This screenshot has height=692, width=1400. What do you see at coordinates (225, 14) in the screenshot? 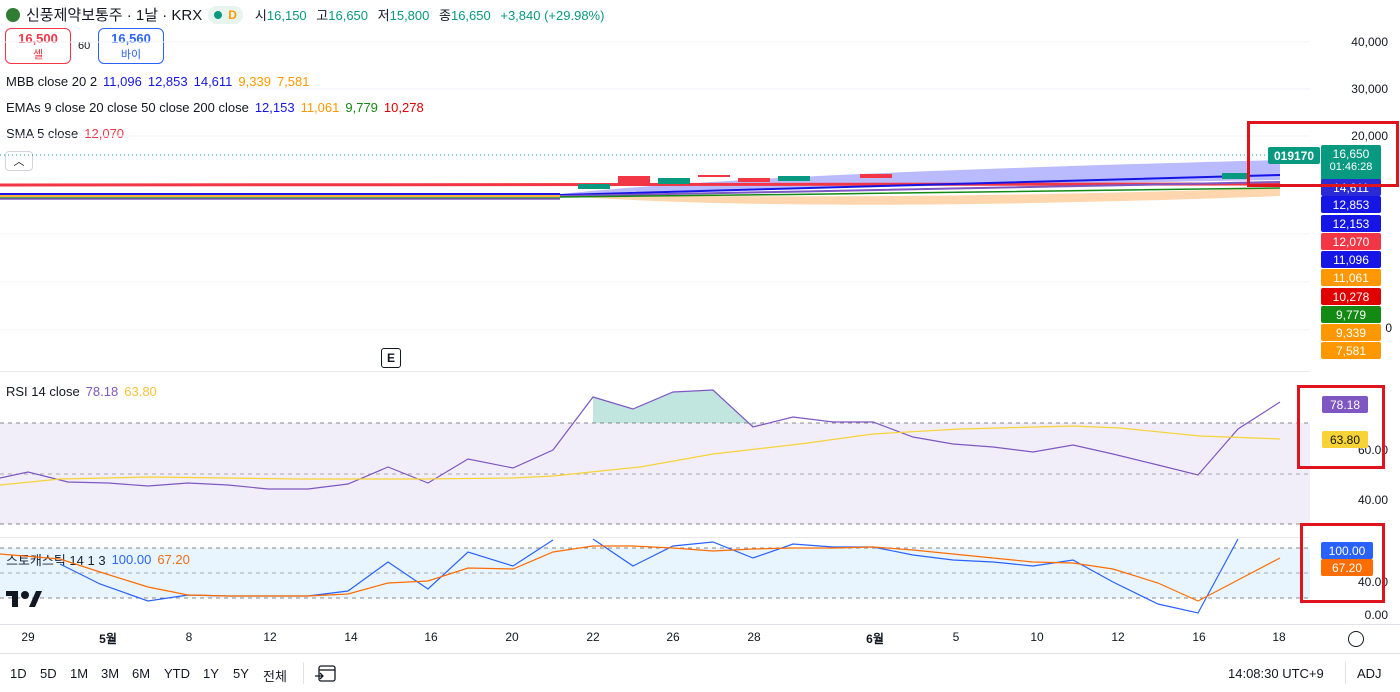
I see `market-status-pill: D` at bounding box center [225, 14].